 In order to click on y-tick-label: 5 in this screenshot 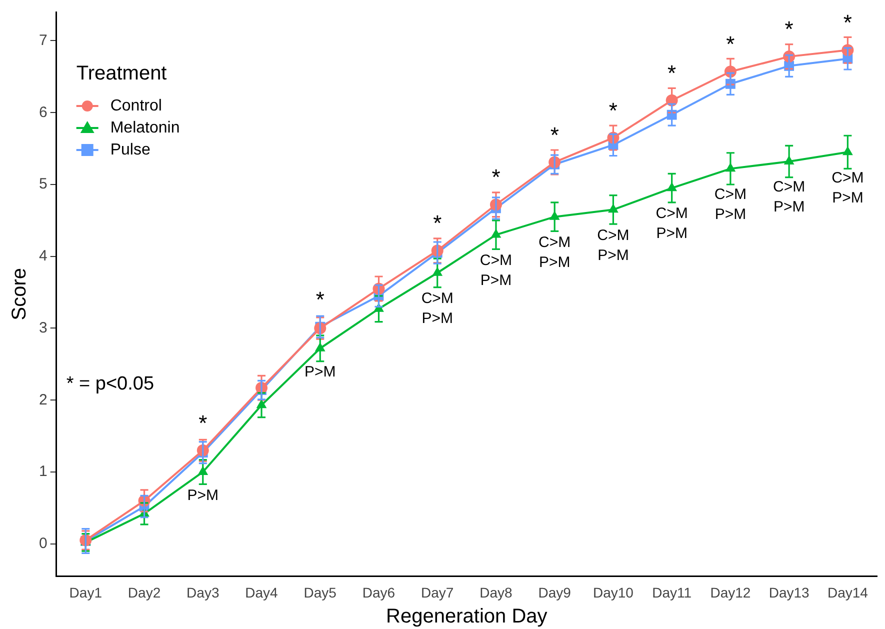, I will do `click(43, 184)`.